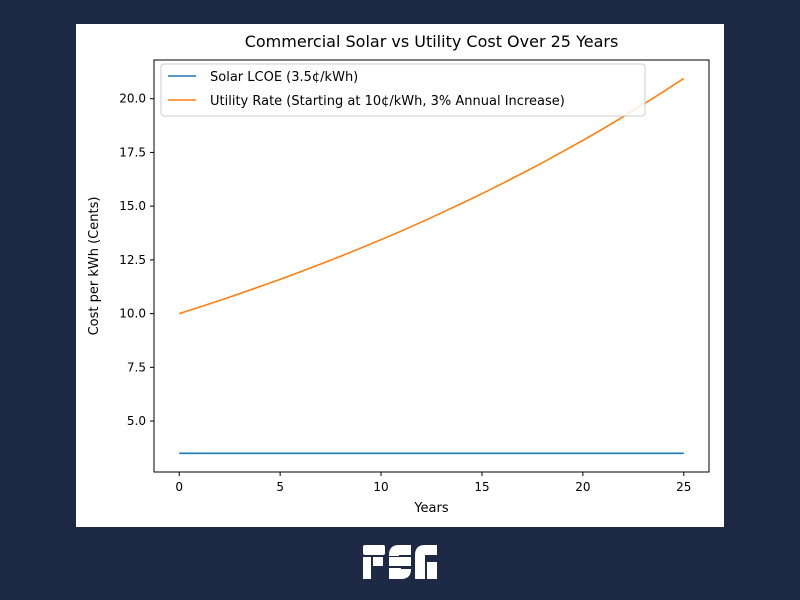 This screenshot has width=800, height=600. Describe the element at coordinates (132, 314) in the screenshot. I see `y-tick-label: 10.0` at that location.